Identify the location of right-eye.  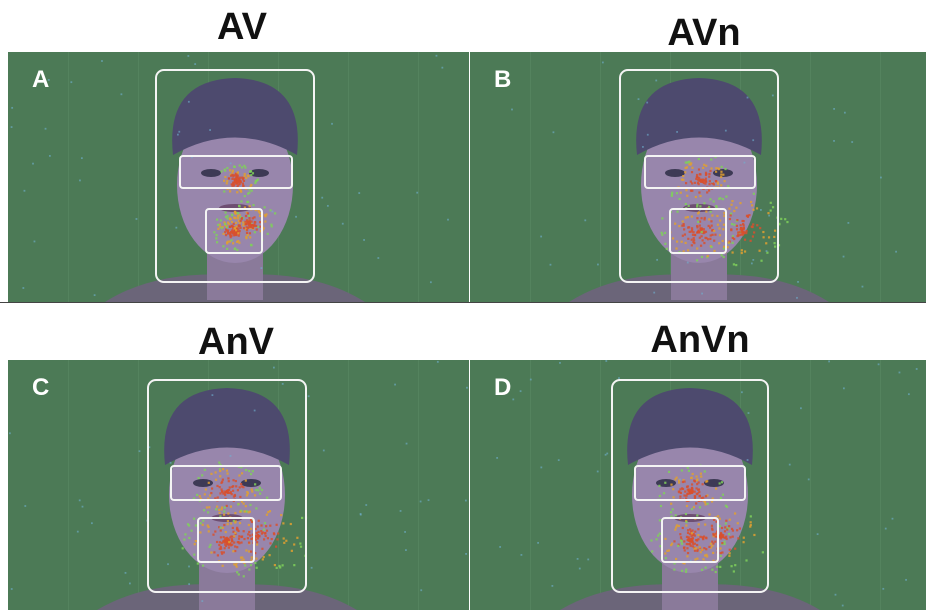
(723, 173).